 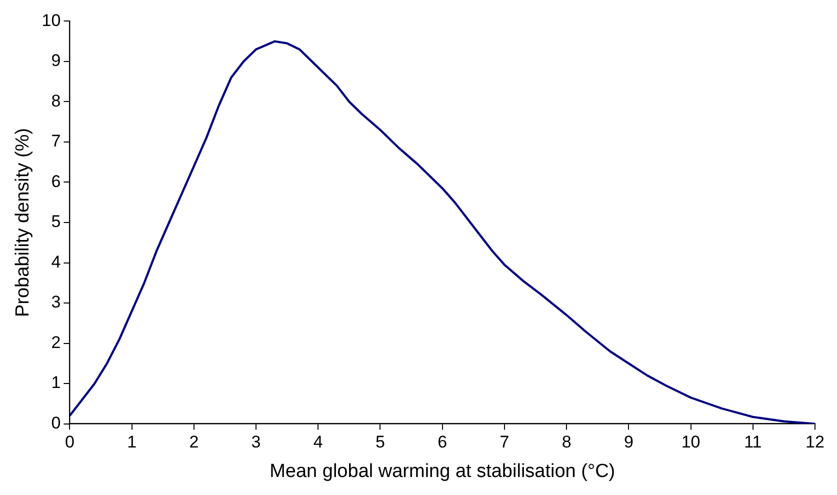 I want to click on x-tick-label: 5, so click(x=380, y=442).